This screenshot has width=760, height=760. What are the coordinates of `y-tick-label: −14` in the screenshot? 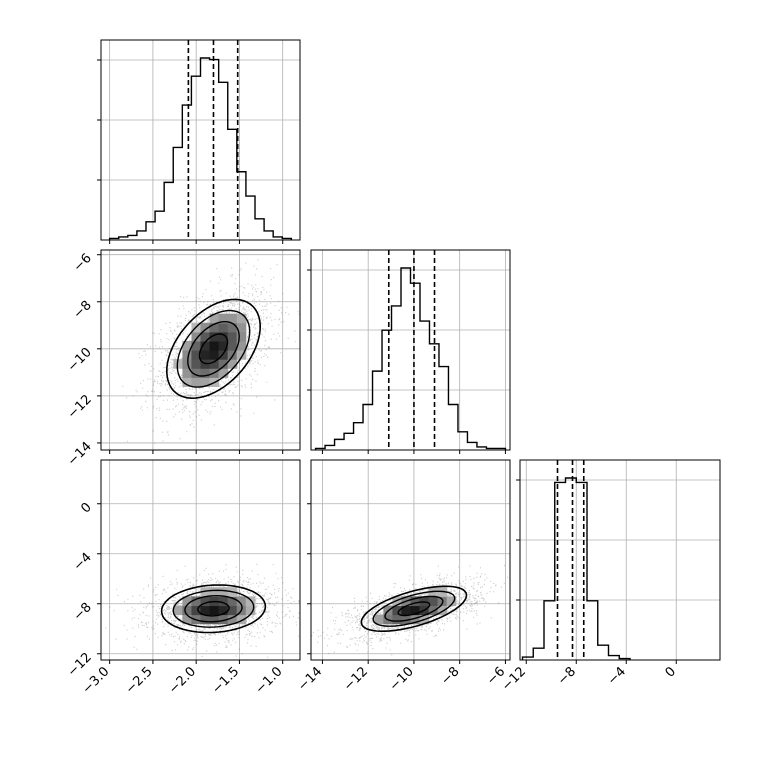 It's located at (80, 454).